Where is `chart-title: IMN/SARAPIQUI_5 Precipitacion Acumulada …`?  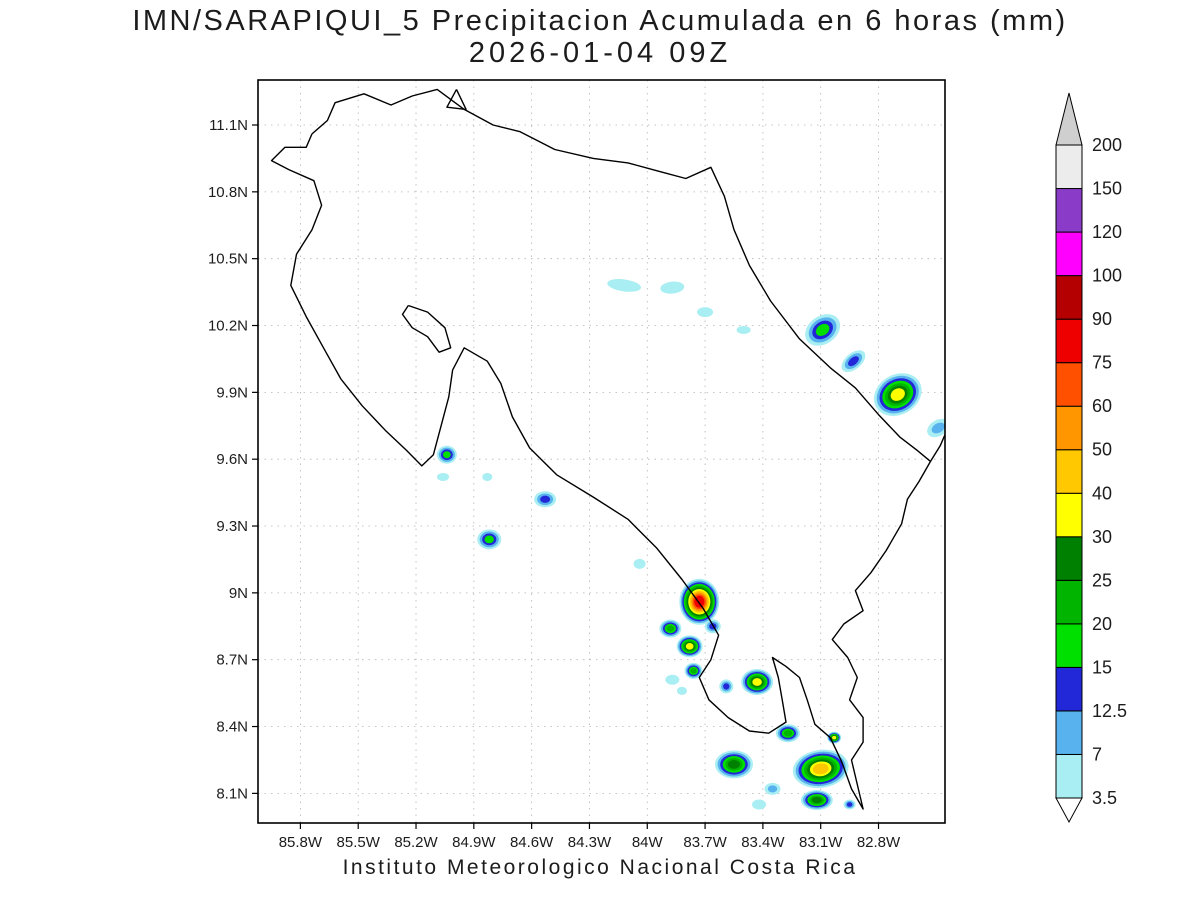 chart-title: IMN/SARAPIQUI_5 Precipitacion Acumulada … is located at coordinates (600, 21).